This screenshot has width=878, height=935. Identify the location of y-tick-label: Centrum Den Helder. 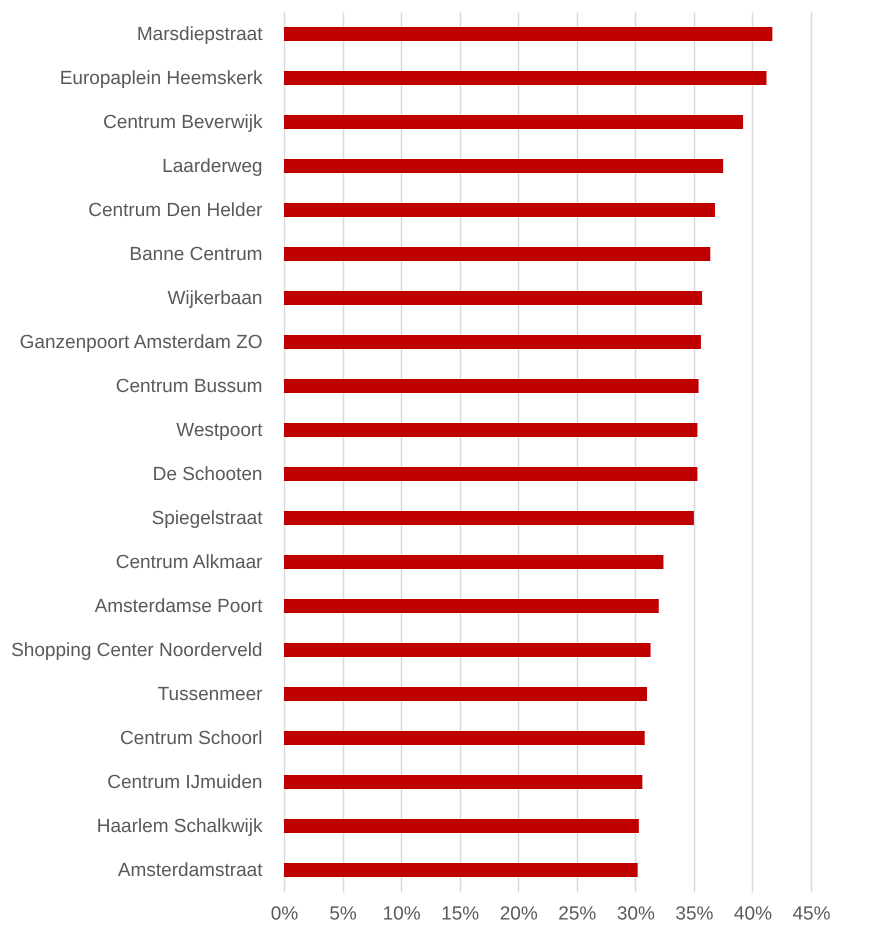
(176, 210).